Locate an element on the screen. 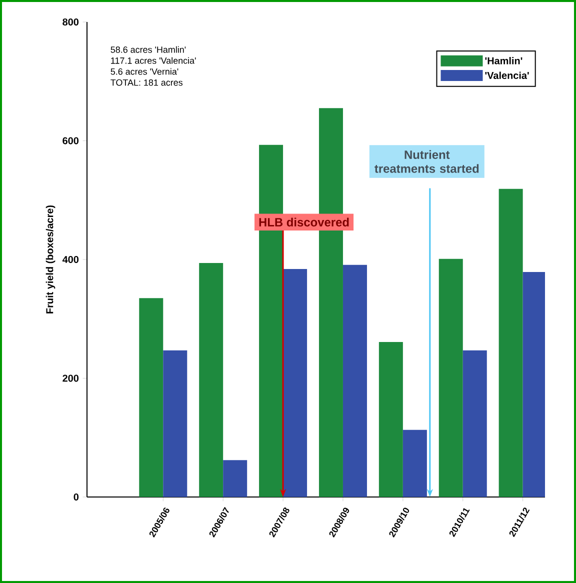  annotation: 117.1 acres 'Valencia' is located at coordinates (153, 60).